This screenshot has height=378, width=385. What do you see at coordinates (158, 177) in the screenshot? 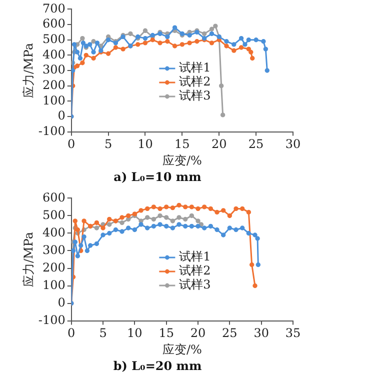
I see `text: a) L₀=10 mm` at bounding box center [158, 177].